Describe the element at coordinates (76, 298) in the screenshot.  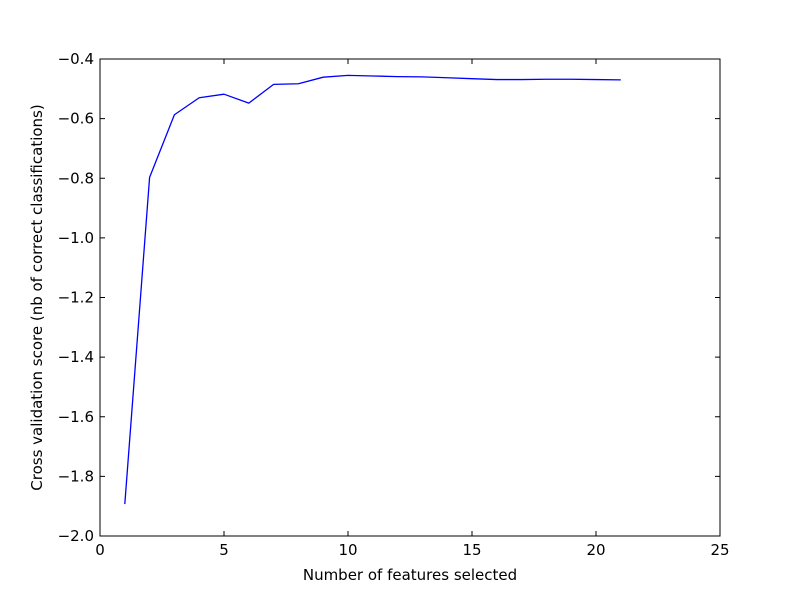
I see `y-tick-label: −1.2` at that location.